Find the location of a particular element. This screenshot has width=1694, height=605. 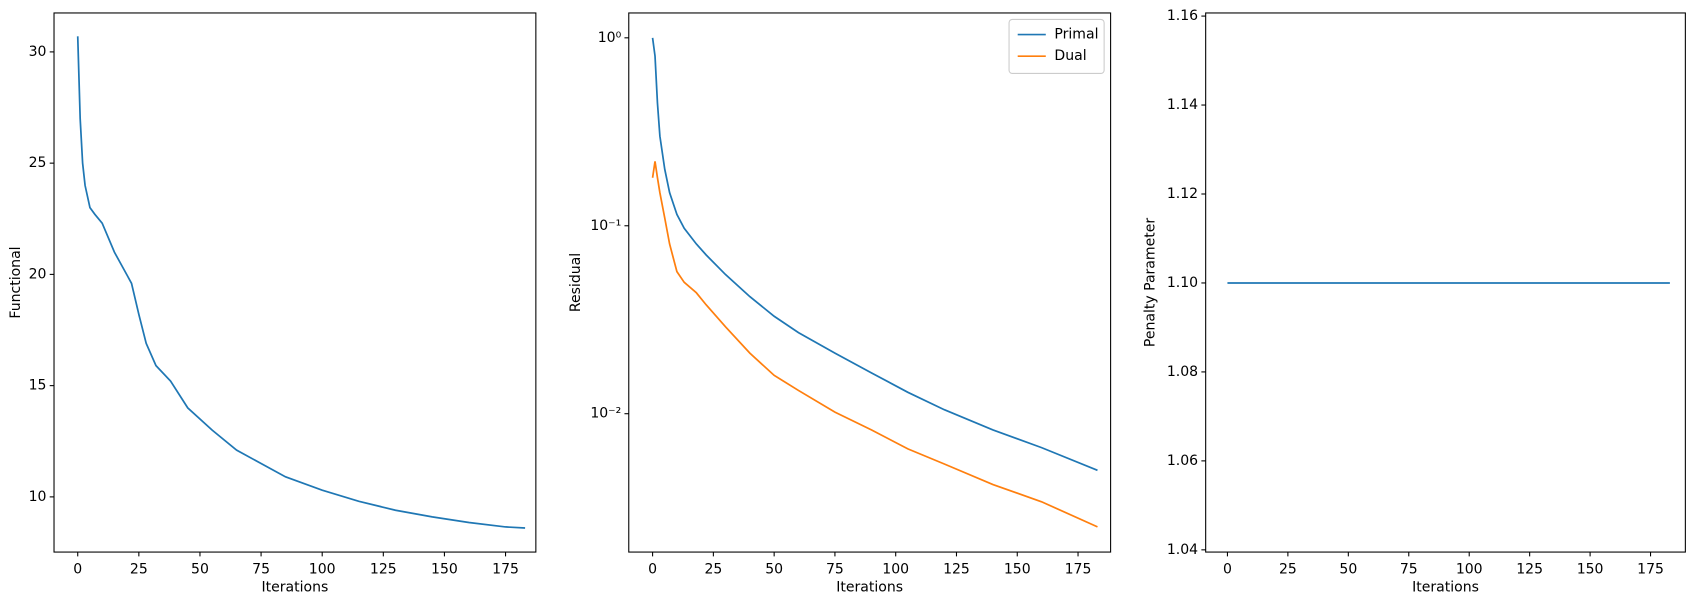

y-tick-label: 10⁻¹ is located at coordinates (605, 226).